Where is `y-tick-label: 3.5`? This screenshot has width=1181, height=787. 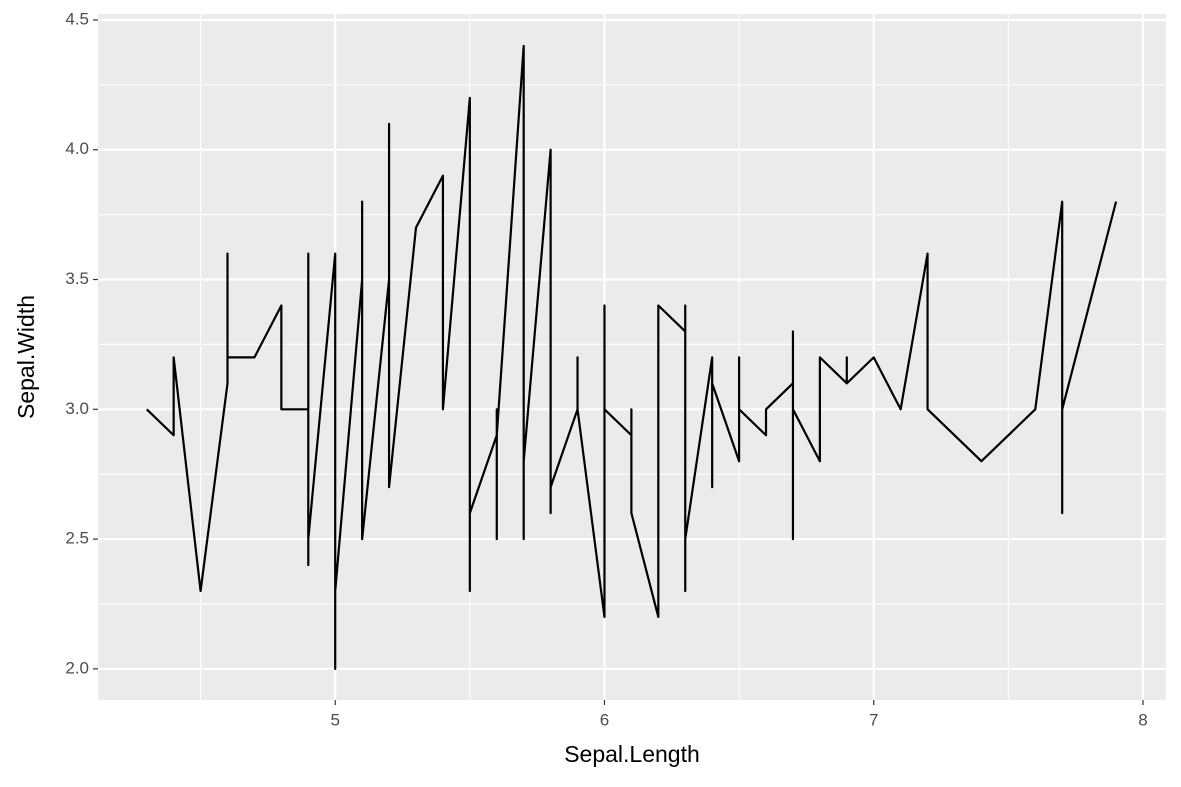 y-tick-label: 3.5 is located at coordinates (77, 278).